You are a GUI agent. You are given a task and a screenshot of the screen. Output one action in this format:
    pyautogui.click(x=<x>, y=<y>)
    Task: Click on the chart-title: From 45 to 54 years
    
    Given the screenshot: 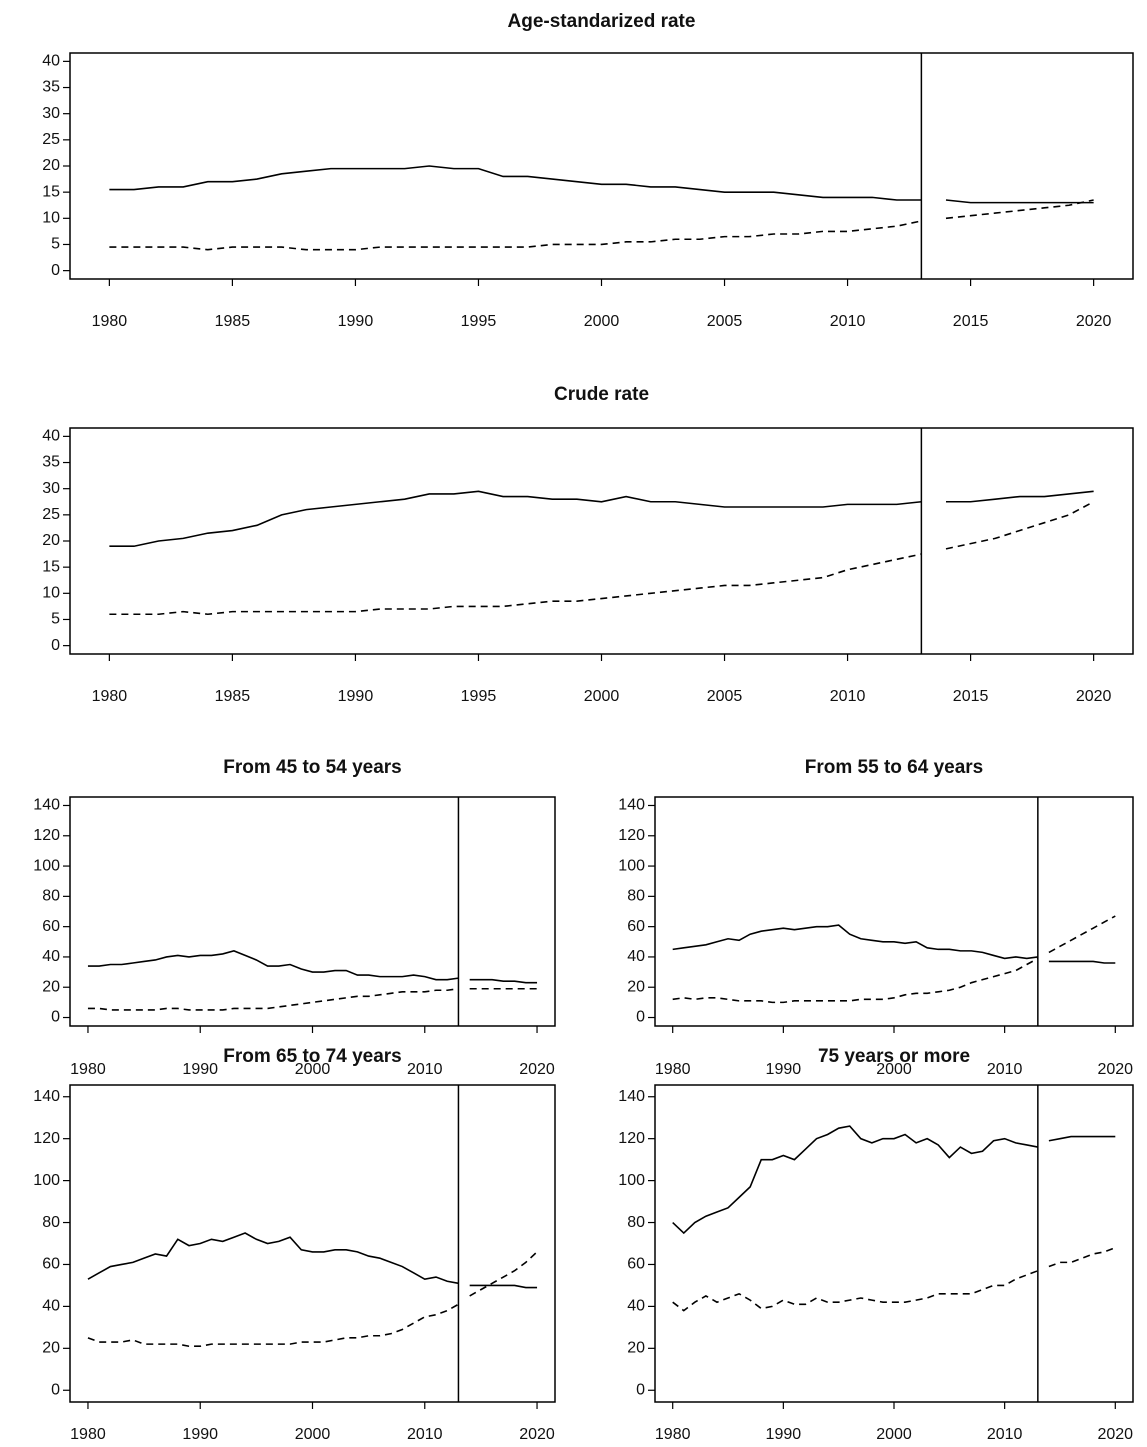 What is the action you would take?
    pyautogui.click(x=312, y=767)
    